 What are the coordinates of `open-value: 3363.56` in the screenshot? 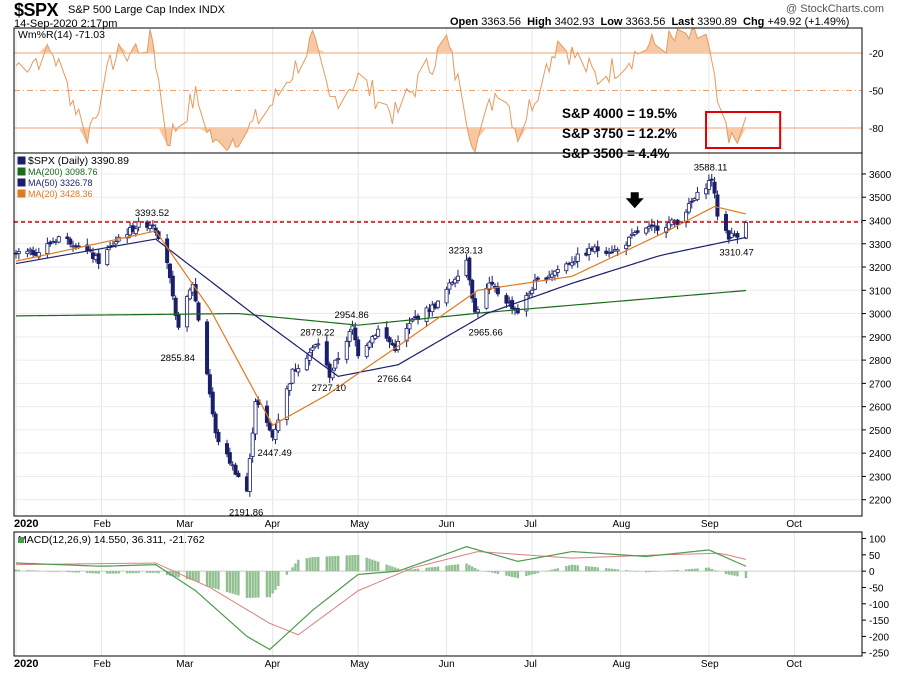 It's located at (501, 22).